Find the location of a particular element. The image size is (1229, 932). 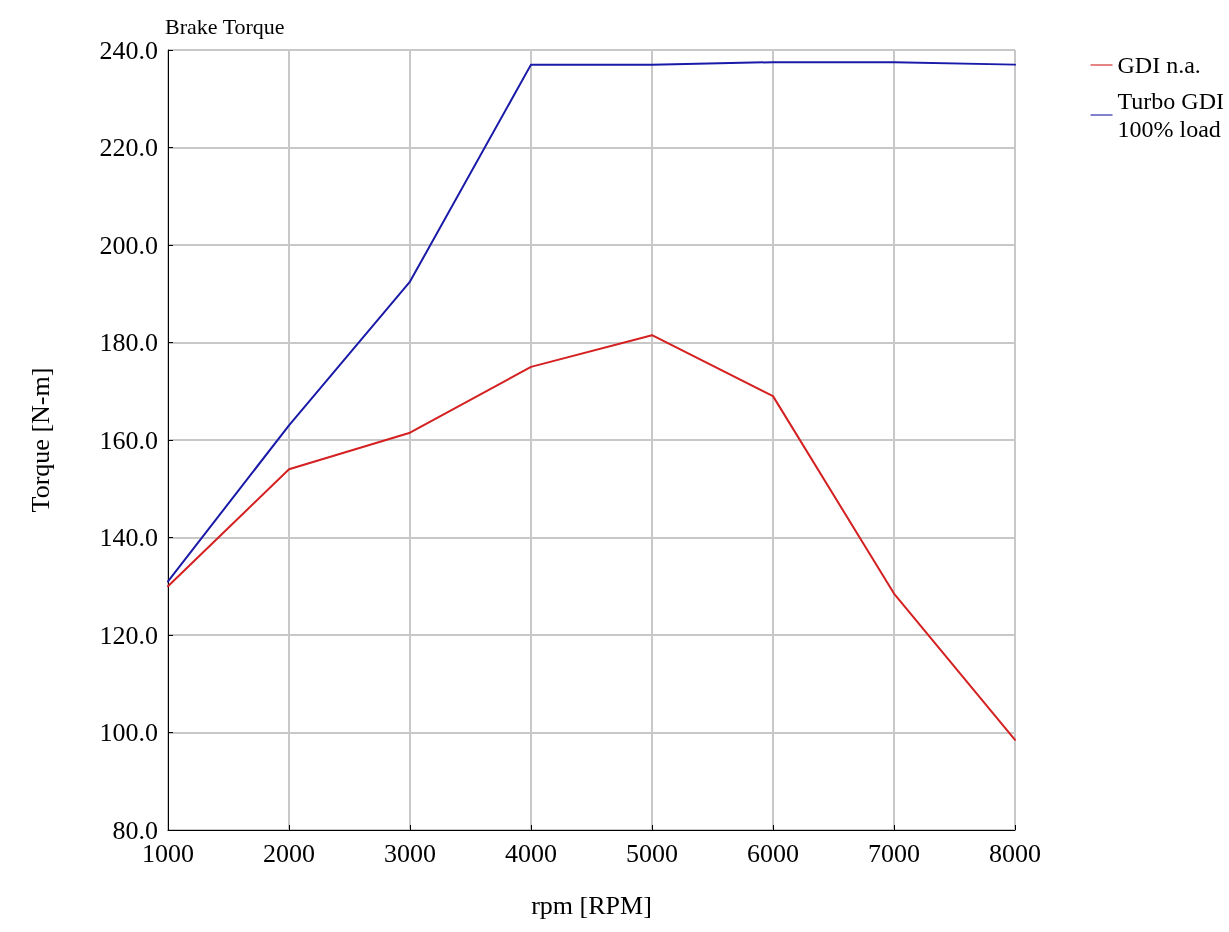

y-tick-label: 100.0 is located at coordinates (128, 732).